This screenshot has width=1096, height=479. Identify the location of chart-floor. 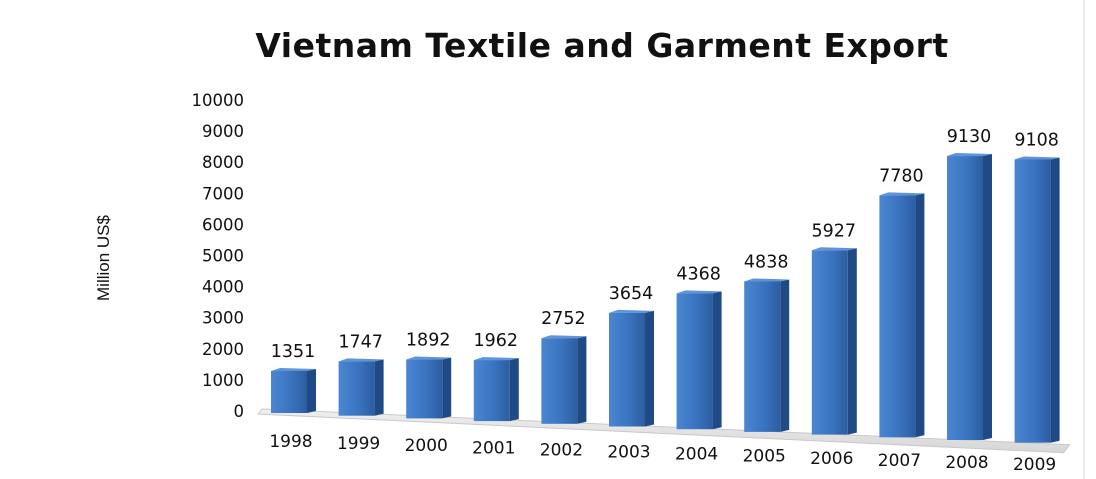
(663, 431).